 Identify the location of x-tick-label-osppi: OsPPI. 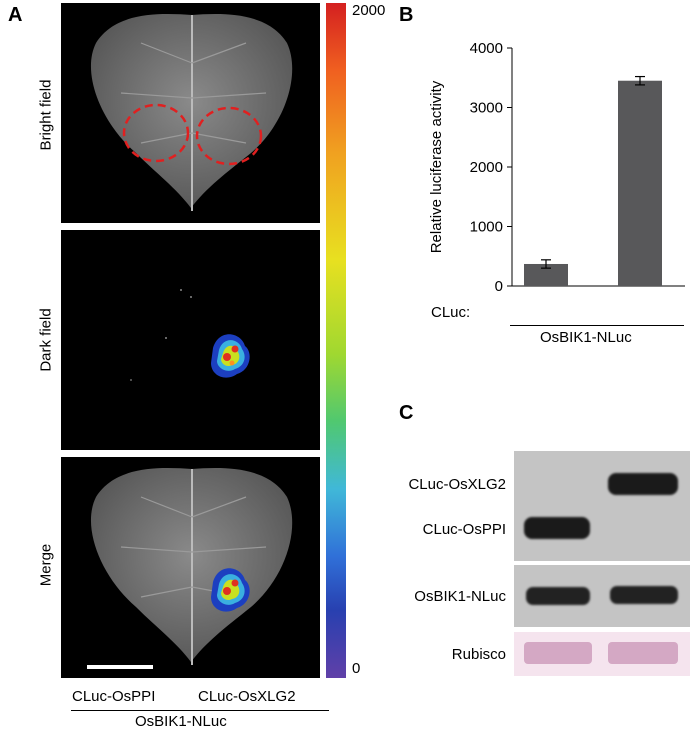
(545, 304).